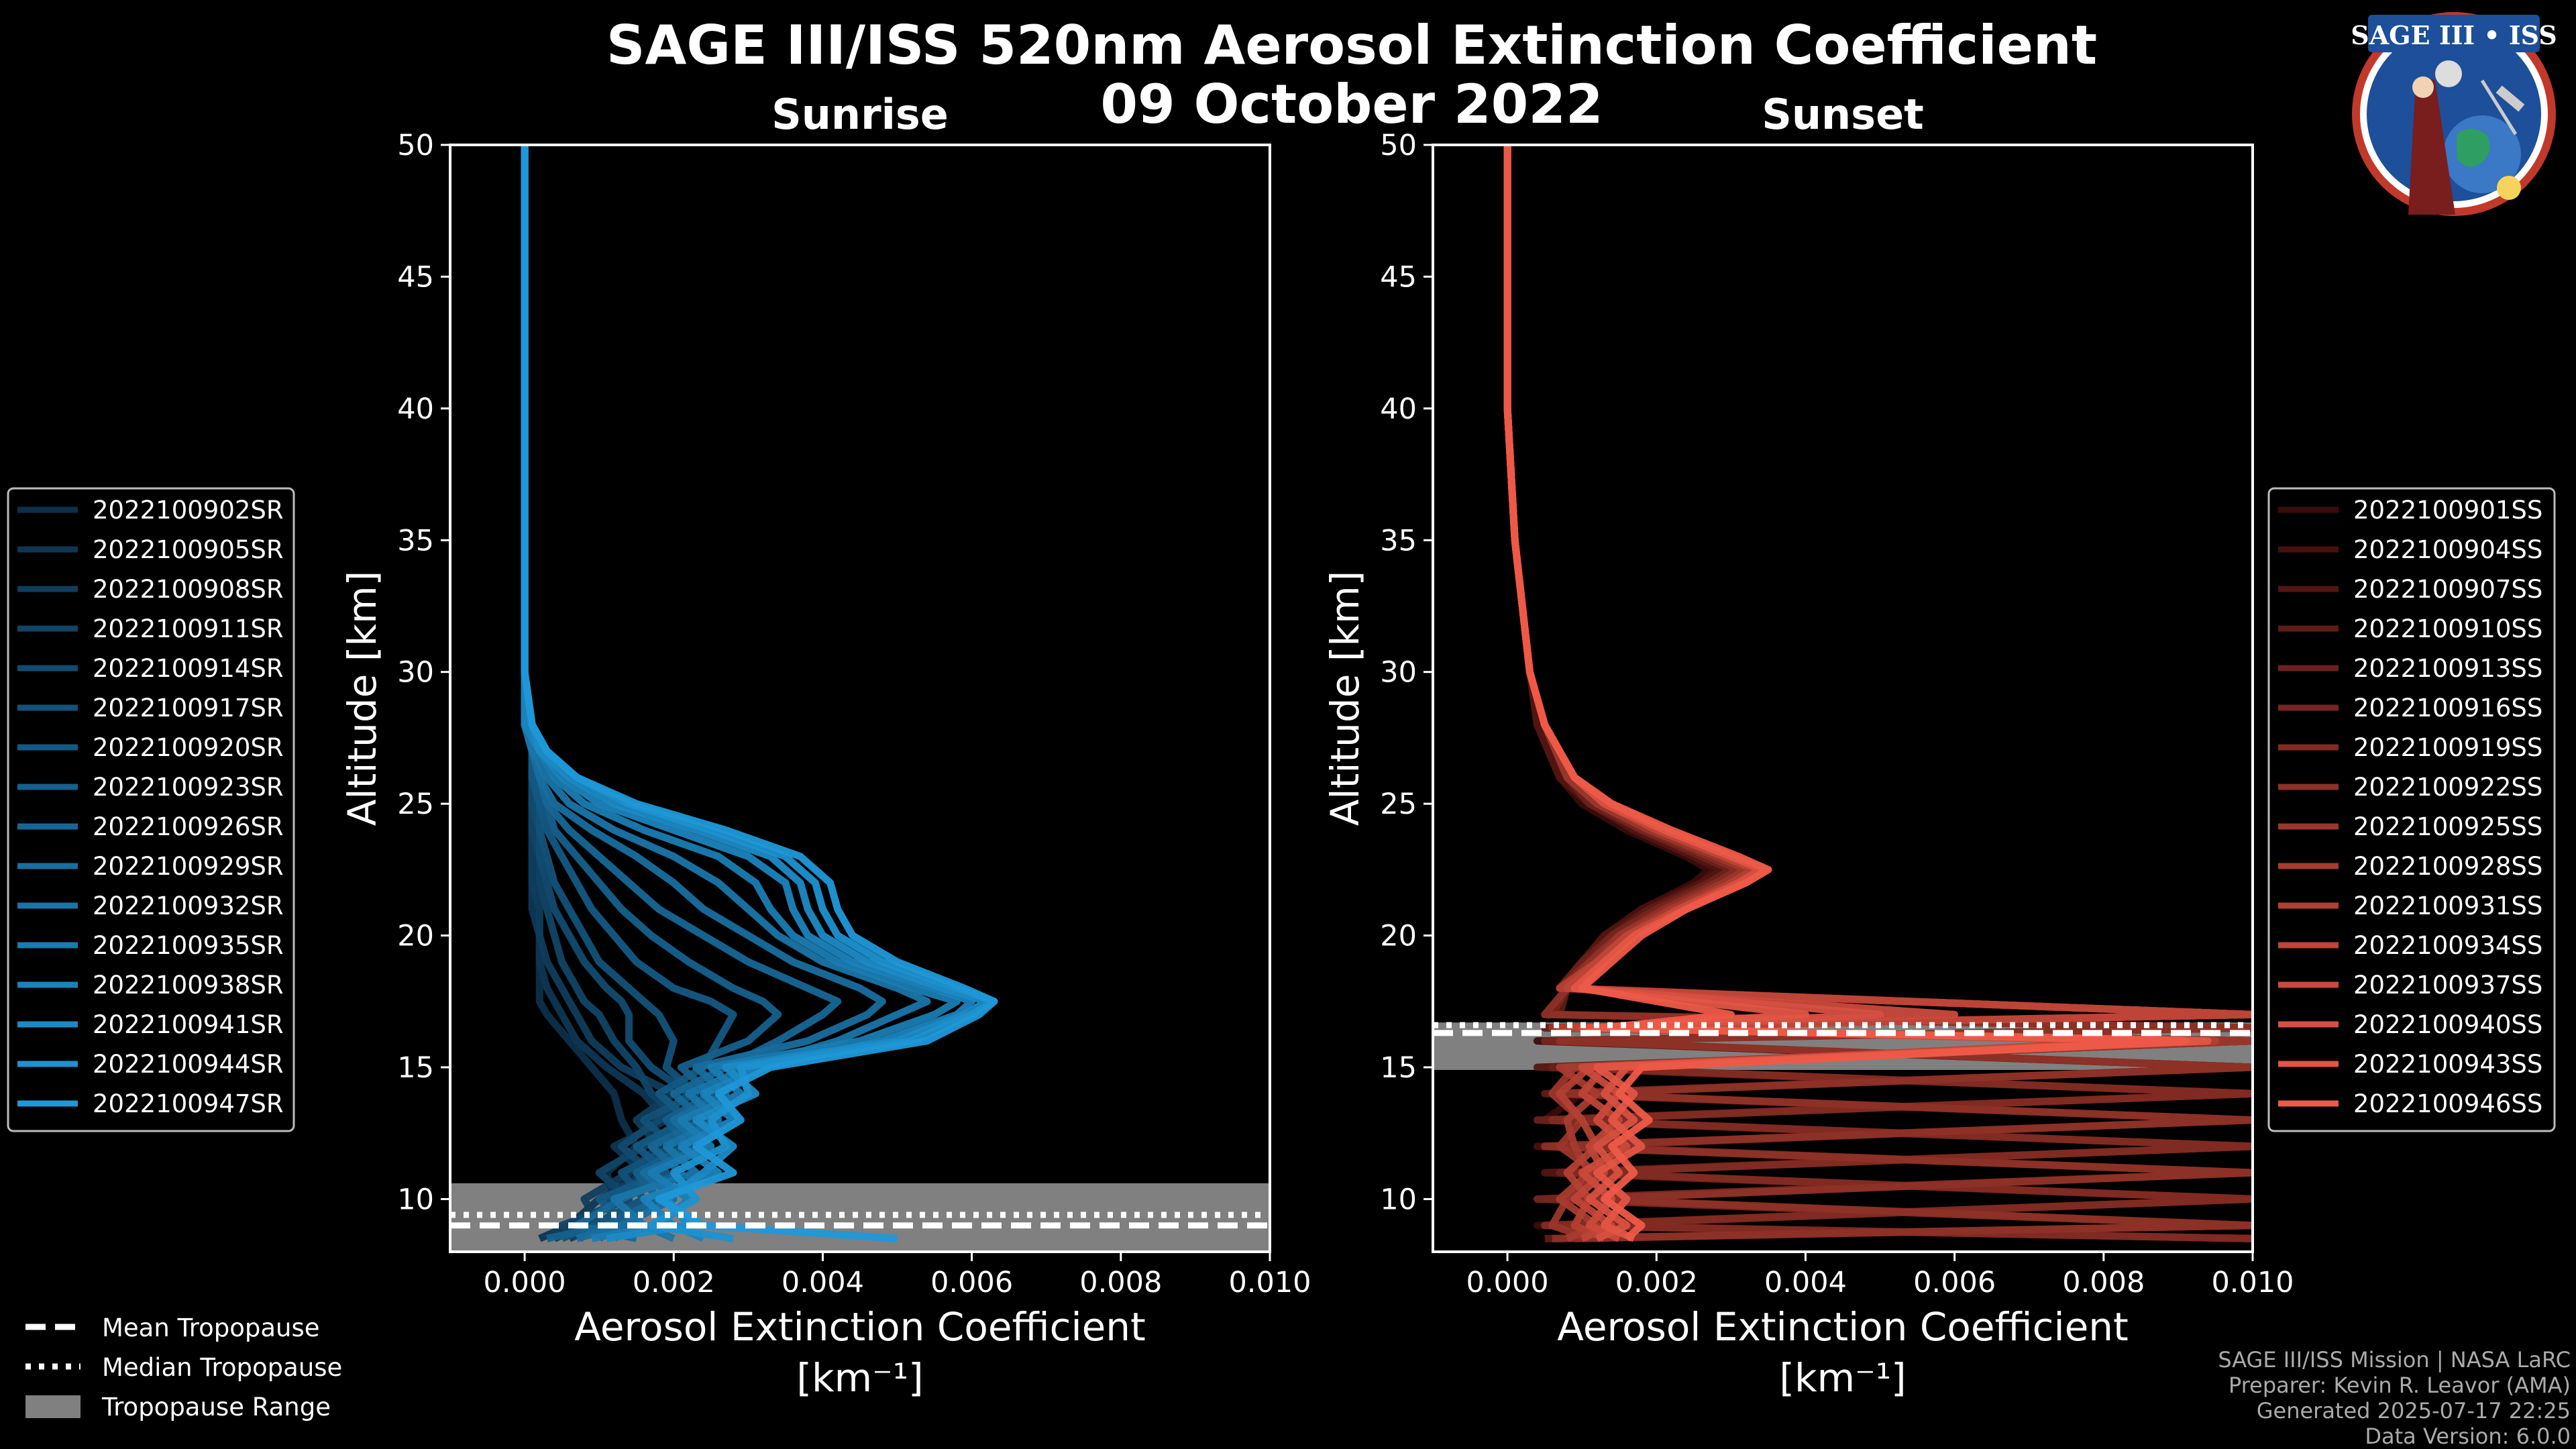 Image resolution: width=2576 pixels, height=1449 pixels. Describe the element at coordinates (415, 673) in the screenshot. I see `sunrise-ytick-label: 30` at that location.